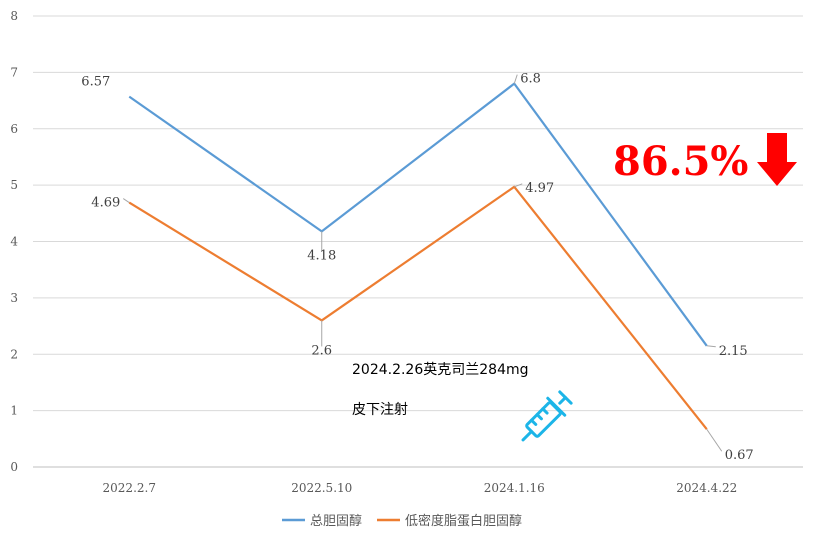 This screenshot has width=830, height=542. Describe the element at coordinates (706, 488) in the screenshot. I see `x-tick-label: 2024.4.22` at that location.